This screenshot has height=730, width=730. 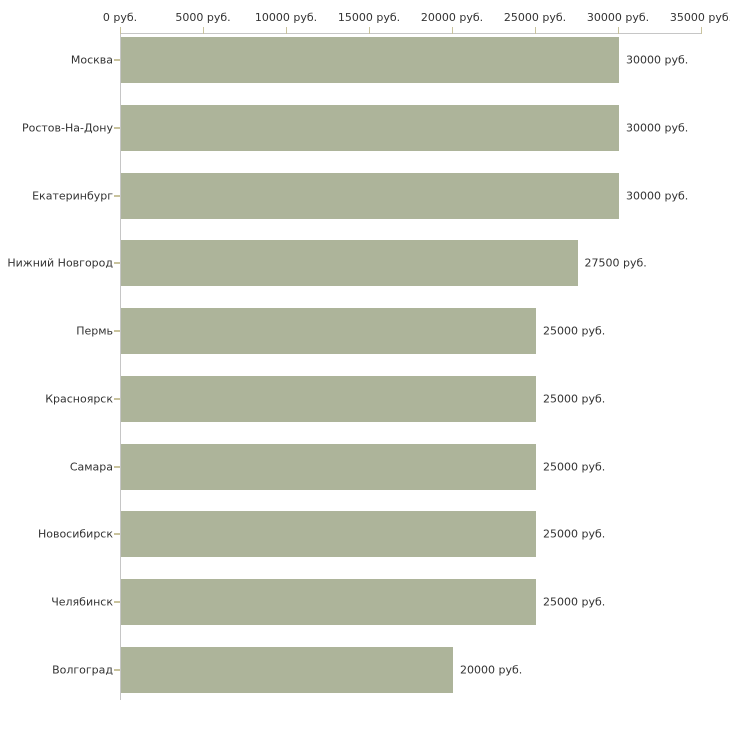 I want to click on value-label: 20000 руб., so click(x=491, y=670).